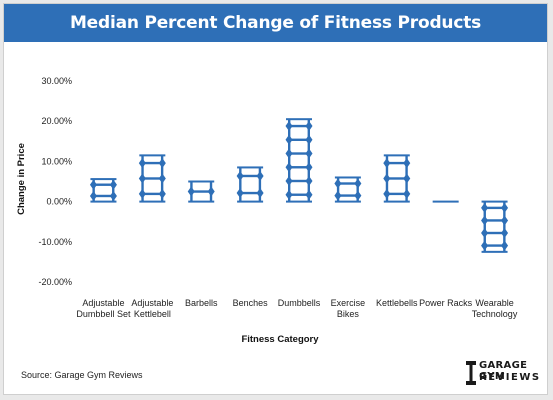 The image size is (553, 400). I want to click on x-tick-label: Benches, so click(251, 303).